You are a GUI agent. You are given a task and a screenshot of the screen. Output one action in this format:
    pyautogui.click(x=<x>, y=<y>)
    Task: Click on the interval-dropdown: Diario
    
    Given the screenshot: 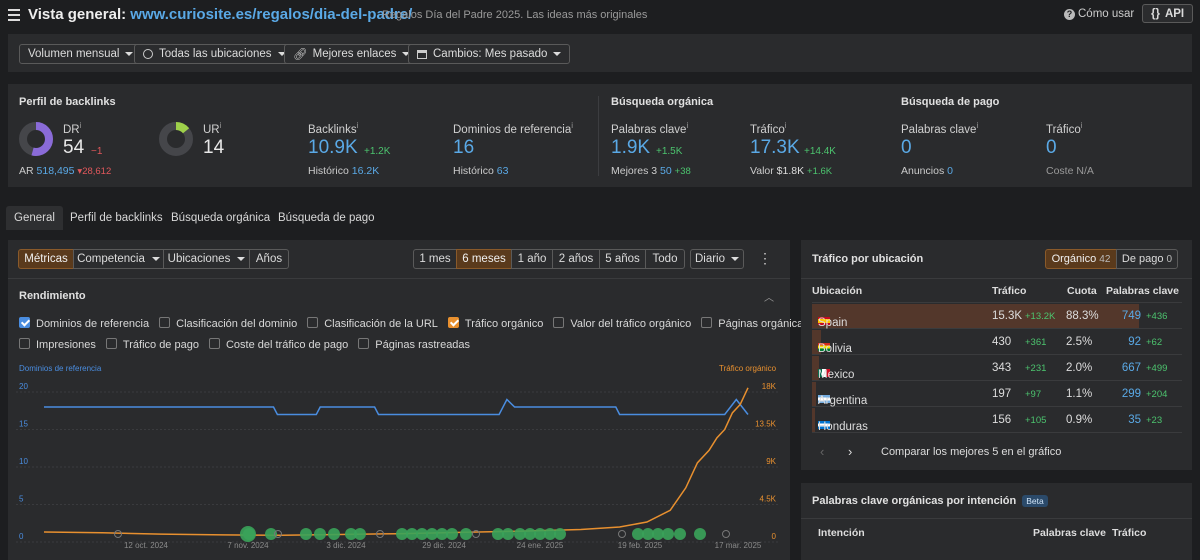 What is the action you would take?
    pyautogui.click(x=717, y=259)
    